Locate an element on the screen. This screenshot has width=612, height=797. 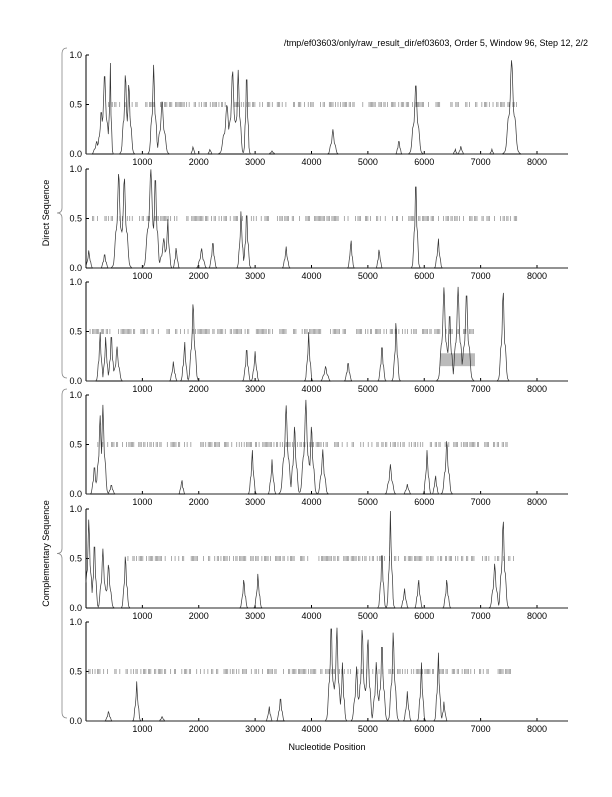
direct-sequence-brace is located at coordinates (62, 213).